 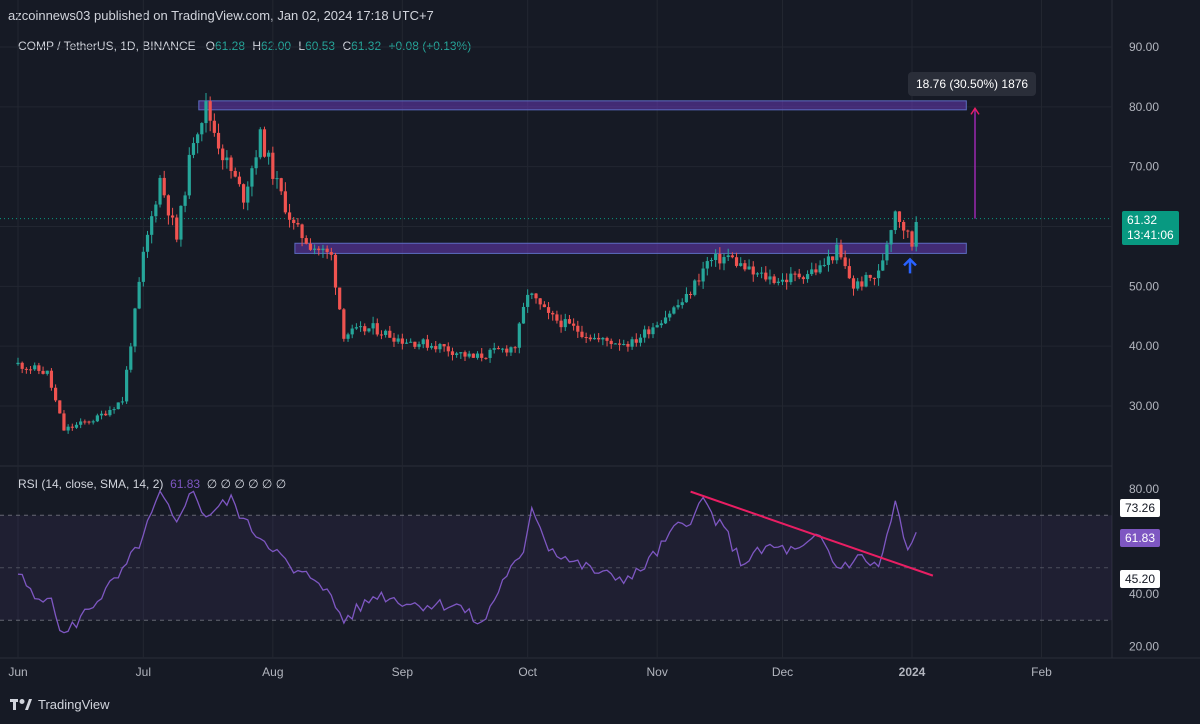 What do you see at coordinates (210, 46) in the screenshot?
I see `open-label: O` at bounding box center [210, 46].